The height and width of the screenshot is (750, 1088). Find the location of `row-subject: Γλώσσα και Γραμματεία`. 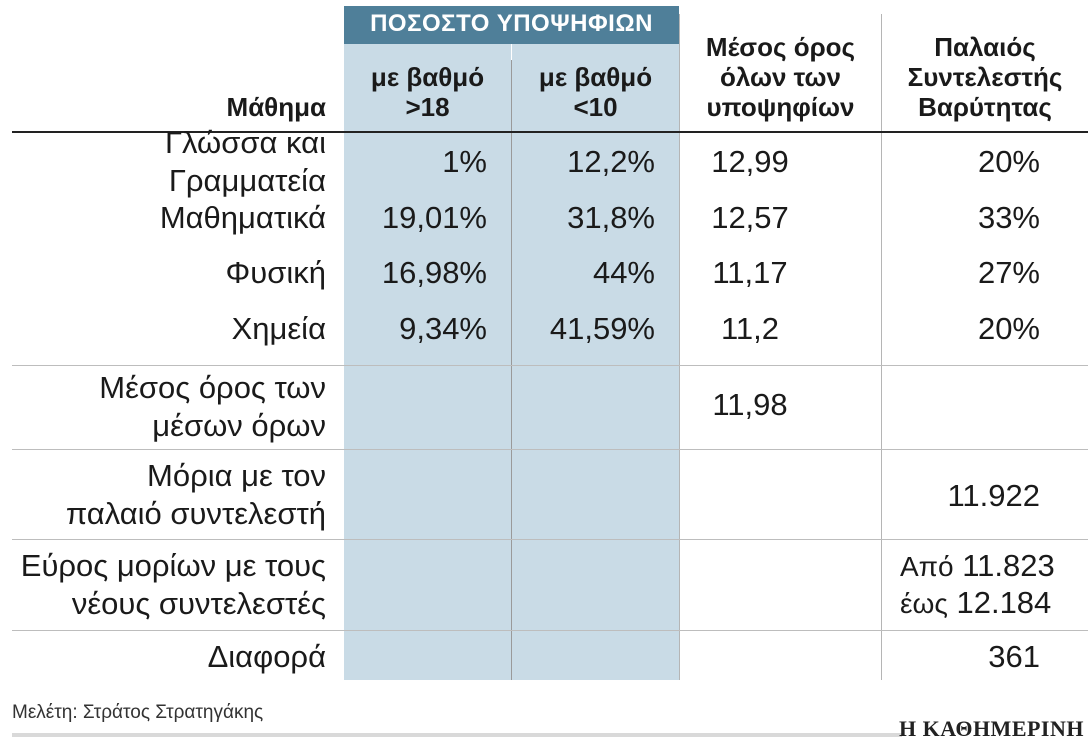

row-subject: Γλώσσα και Γραμματεία is located at coordinates (245, 161).